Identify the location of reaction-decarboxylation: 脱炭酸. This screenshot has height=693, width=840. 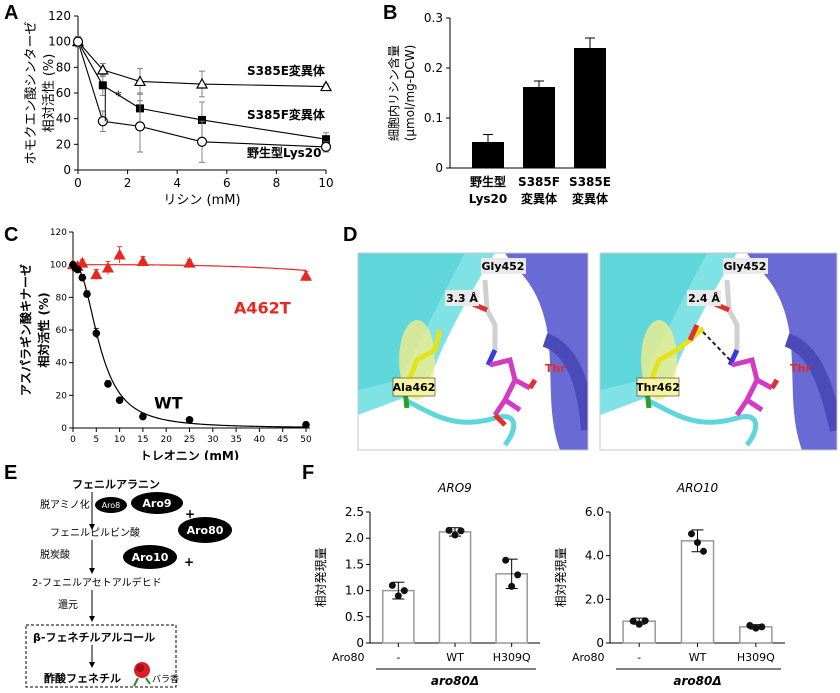
(55, 554).